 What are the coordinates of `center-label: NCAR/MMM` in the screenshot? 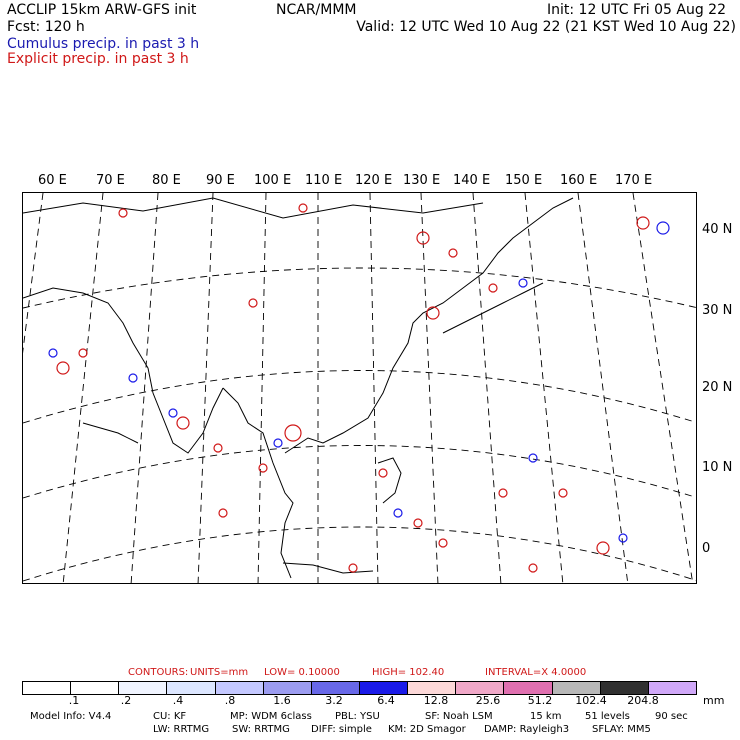 It's located at (316, 10).